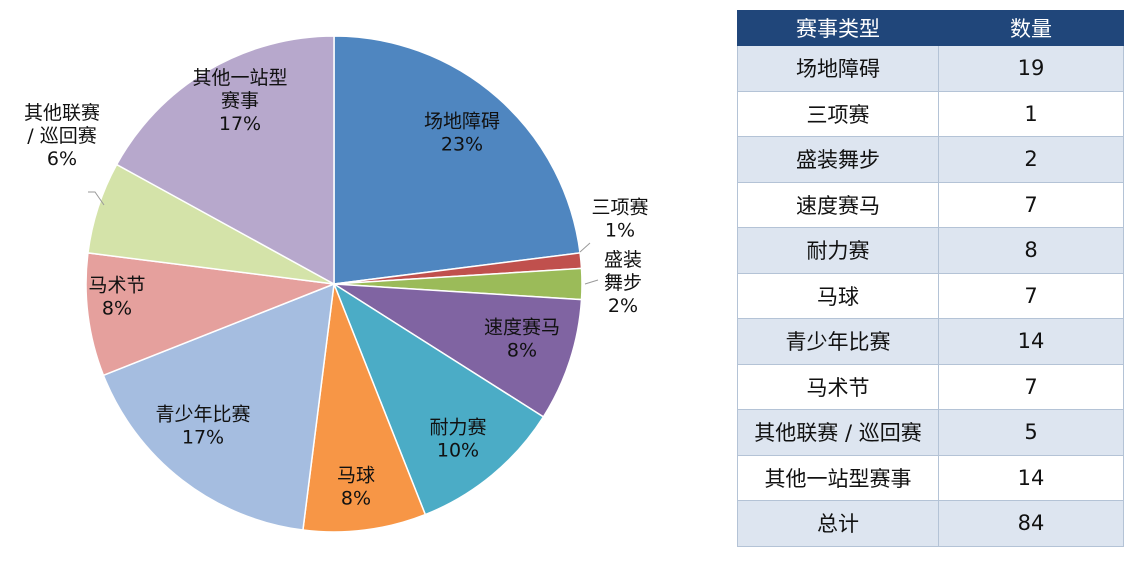  I want to click on pie-slice-label: 其他一站型赛事 17%, so click(239, 101).